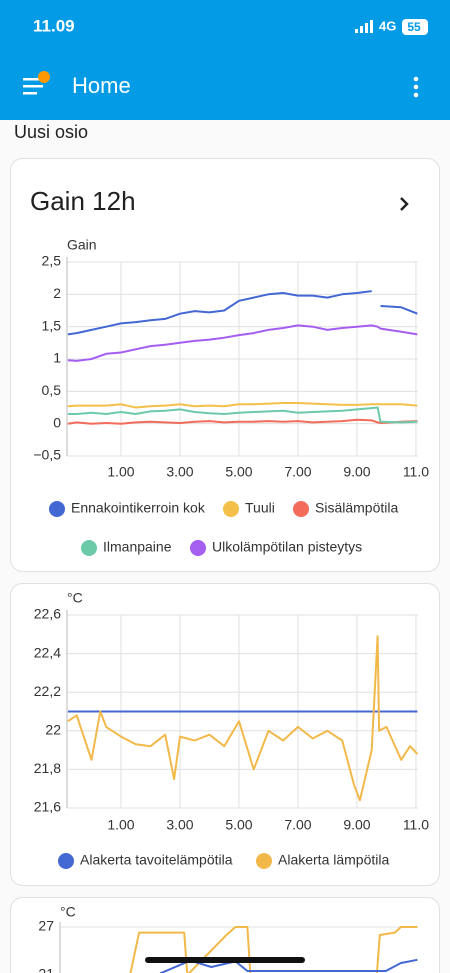 This screenshot has width=450, height=973. Describe the element at coordinates (47, 807) in the screenshot. I see `y-tick-label: 21,6` at that location.